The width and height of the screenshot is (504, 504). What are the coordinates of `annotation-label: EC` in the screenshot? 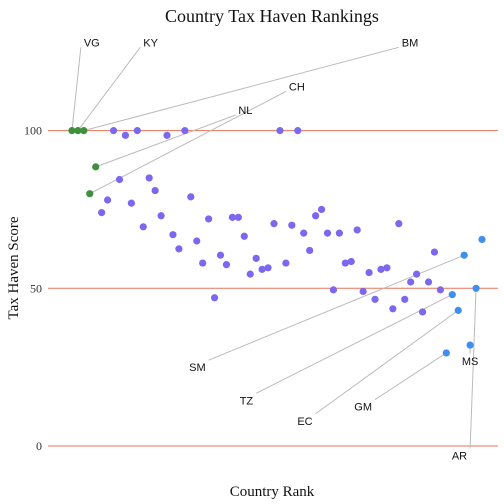 It's located at (304, 422).